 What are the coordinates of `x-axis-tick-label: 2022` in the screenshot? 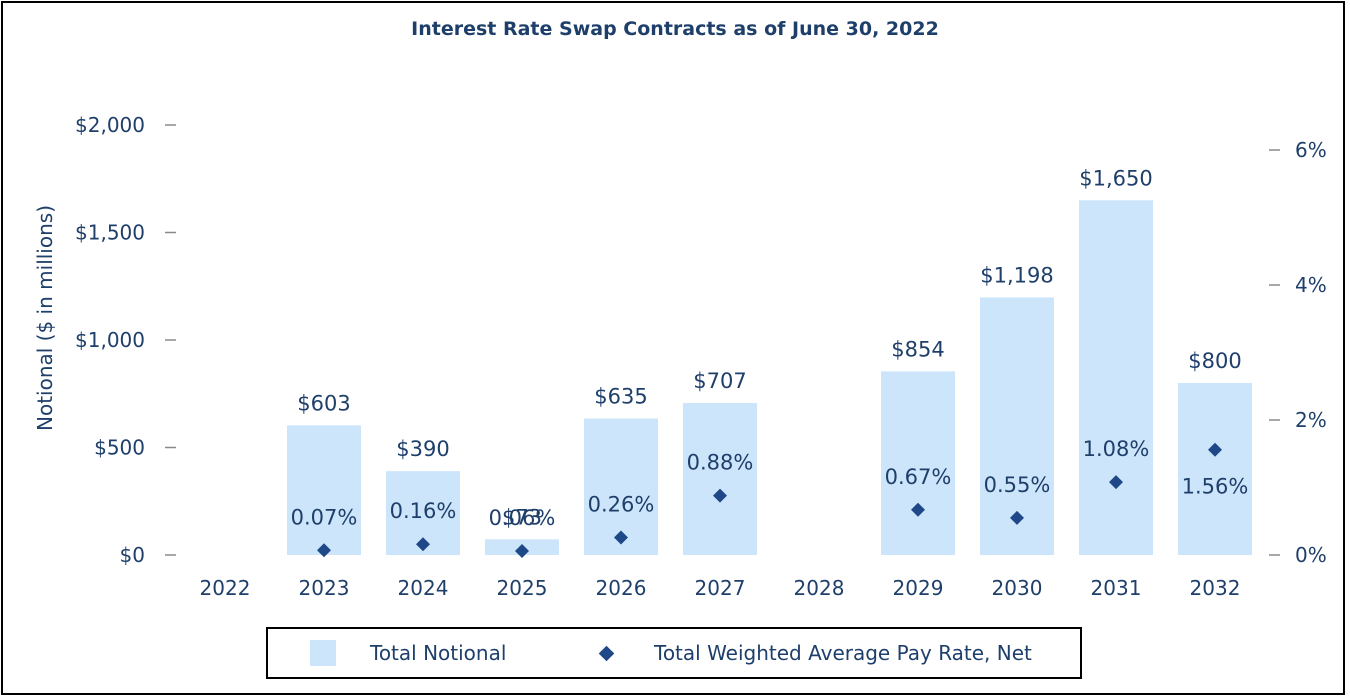 It's located at (225, 588).